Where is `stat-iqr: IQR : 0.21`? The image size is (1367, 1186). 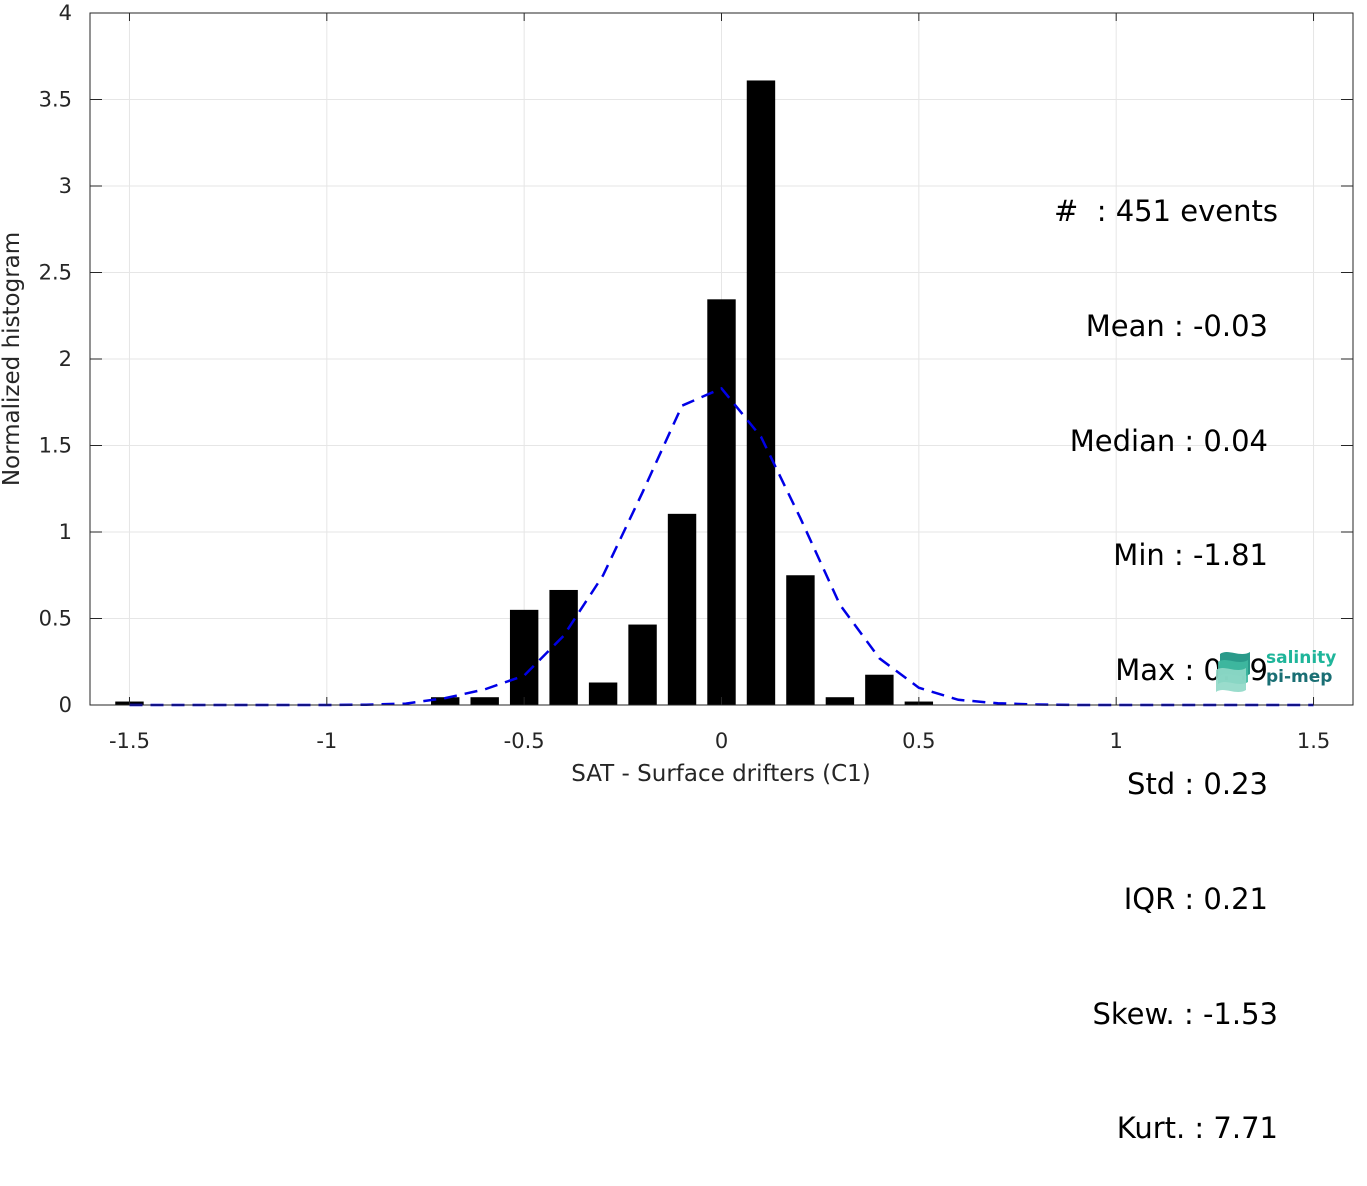
stat-iqr: IQR : 0.21 is located at coordinates (1195, 898).